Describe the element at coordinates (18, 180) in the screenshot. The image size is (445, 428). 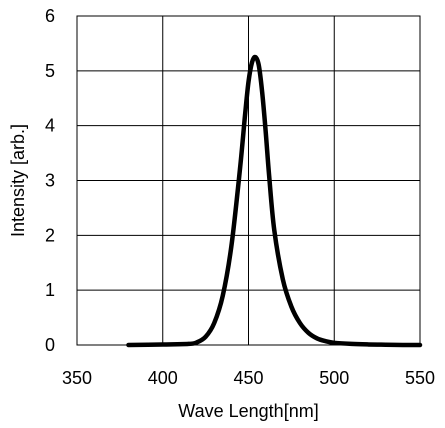
I see `y-axis-label: Intensity [arb.]` at that location.